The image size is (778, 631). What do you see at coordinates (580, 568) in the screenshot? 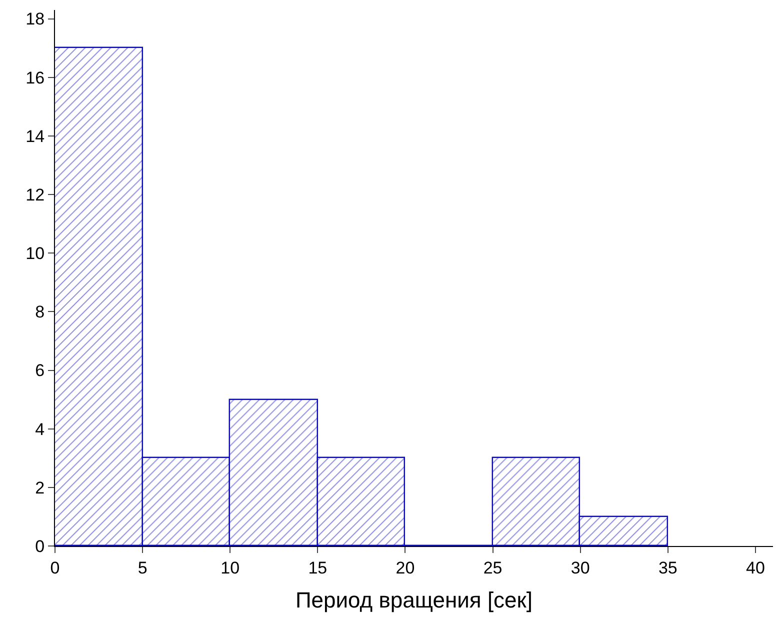
I see `x-tick-label: 30` at bounding box center [580, 568].